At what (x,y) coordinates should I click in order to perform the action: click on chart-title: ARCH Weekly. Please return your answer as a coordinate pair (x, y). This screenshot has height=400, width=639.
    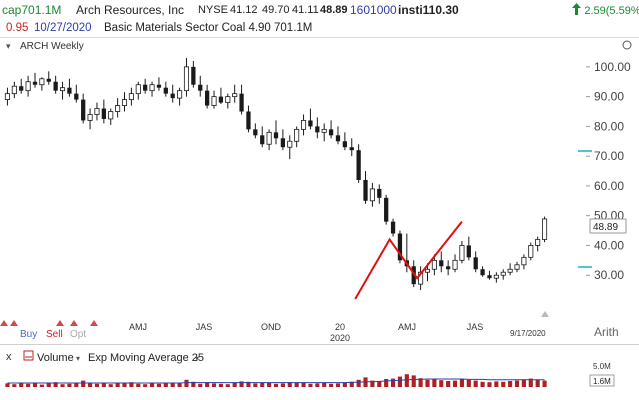
    Looking at the image, I should click on (52, 46).